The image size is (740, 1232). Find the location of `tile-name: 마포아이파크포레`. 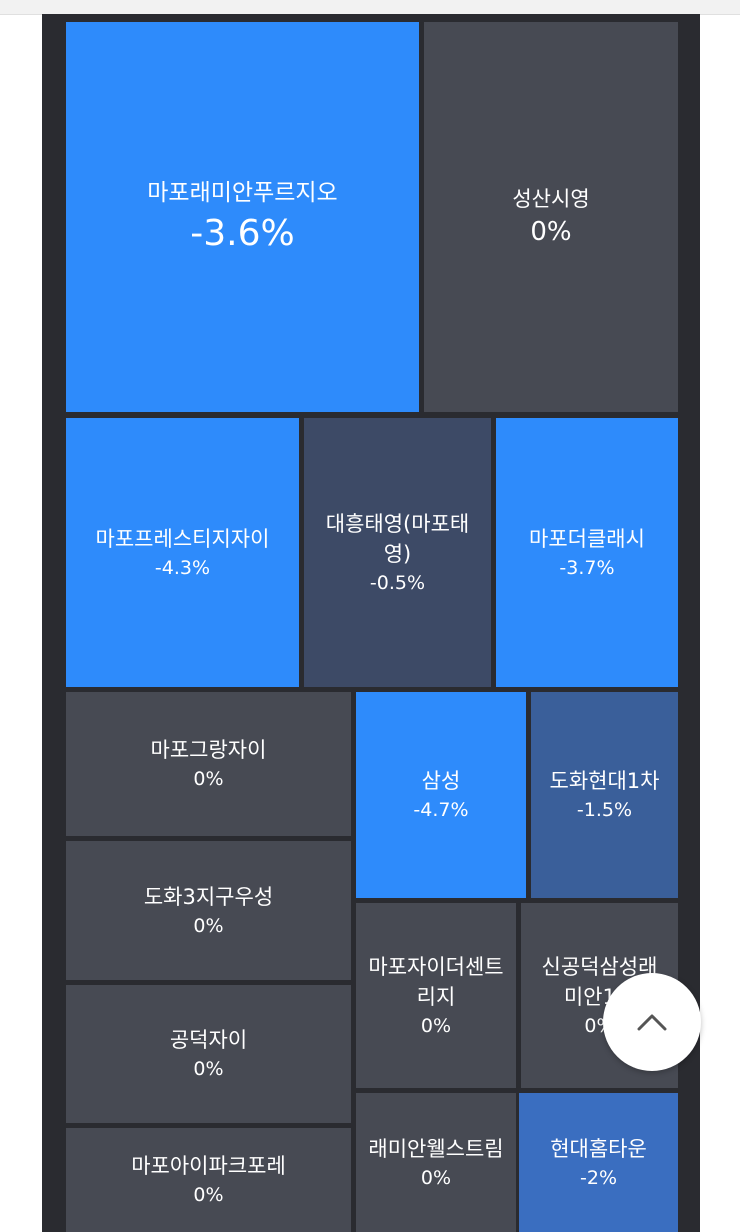

tile-name: 마포아이파크포레 is located at coordinates (208, 1166).